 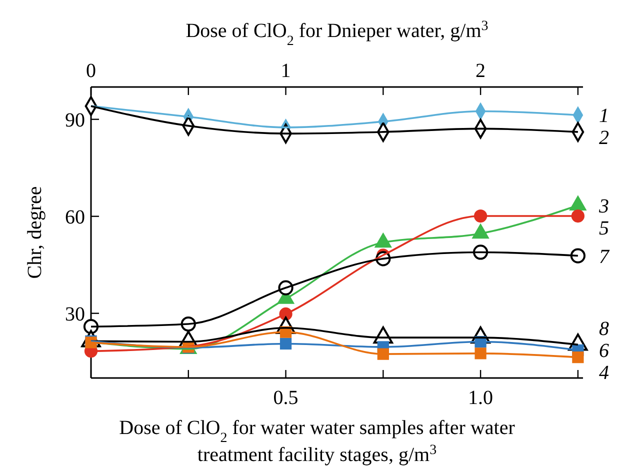 I want to click on y-tick-label: 60, so click(x=75, y=217).